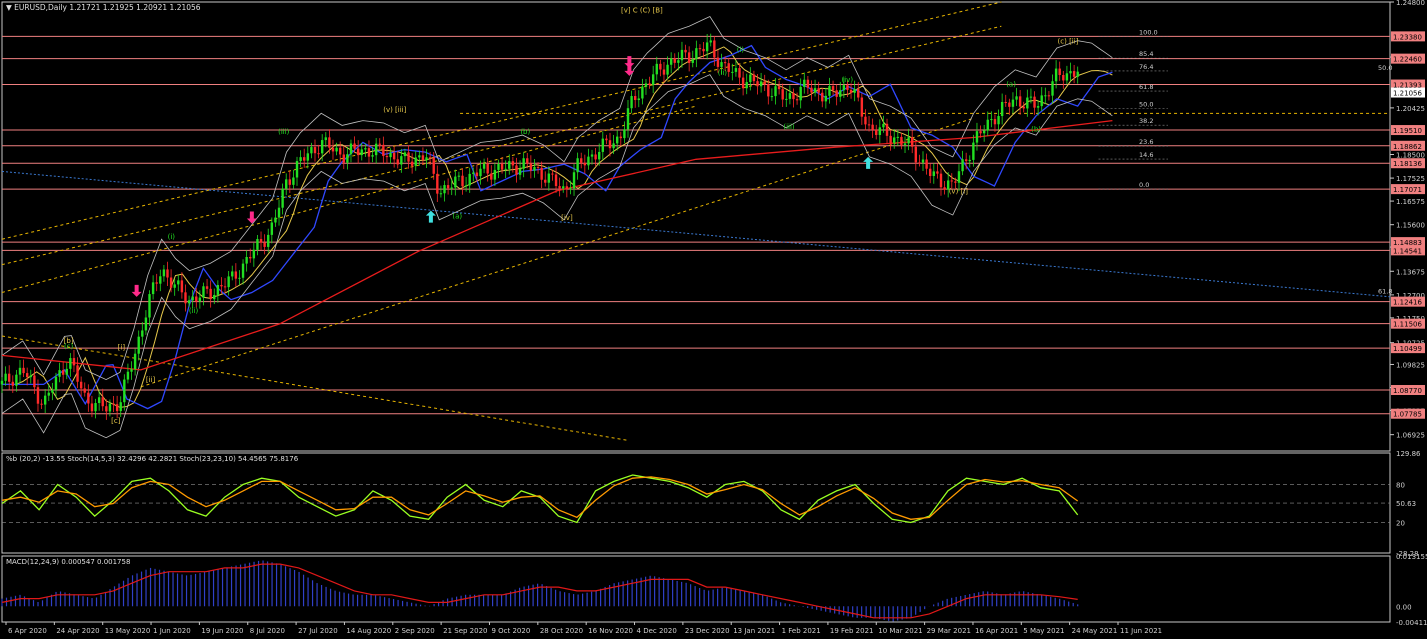  Describe the element at coordinates (415, 631) in the screenshot. I see `x-tick-label: 2 Sep 2020` at that location.